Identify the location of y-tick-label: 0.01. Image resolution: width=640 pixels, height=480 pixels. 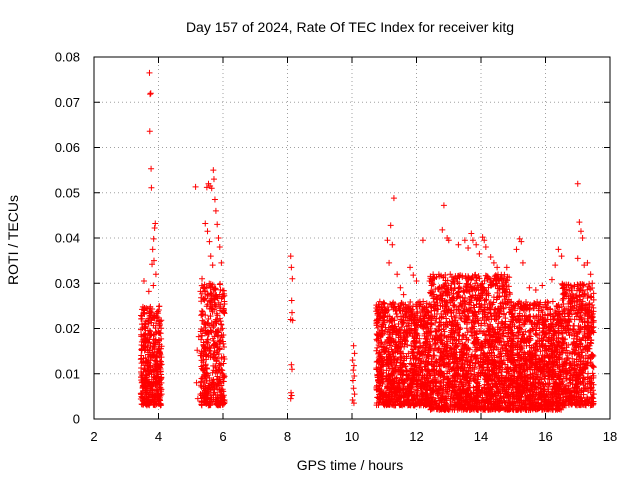
(67, 373).